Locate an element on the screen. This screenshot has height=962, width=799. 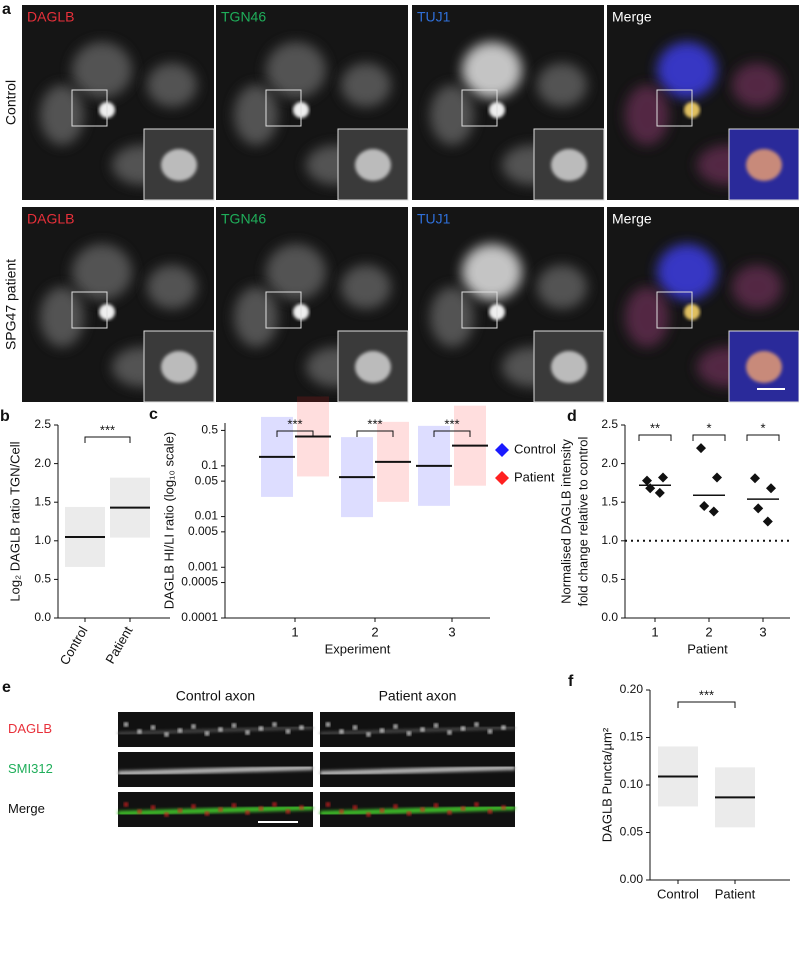
panel-letter: a is located at coordinates (6, 9).